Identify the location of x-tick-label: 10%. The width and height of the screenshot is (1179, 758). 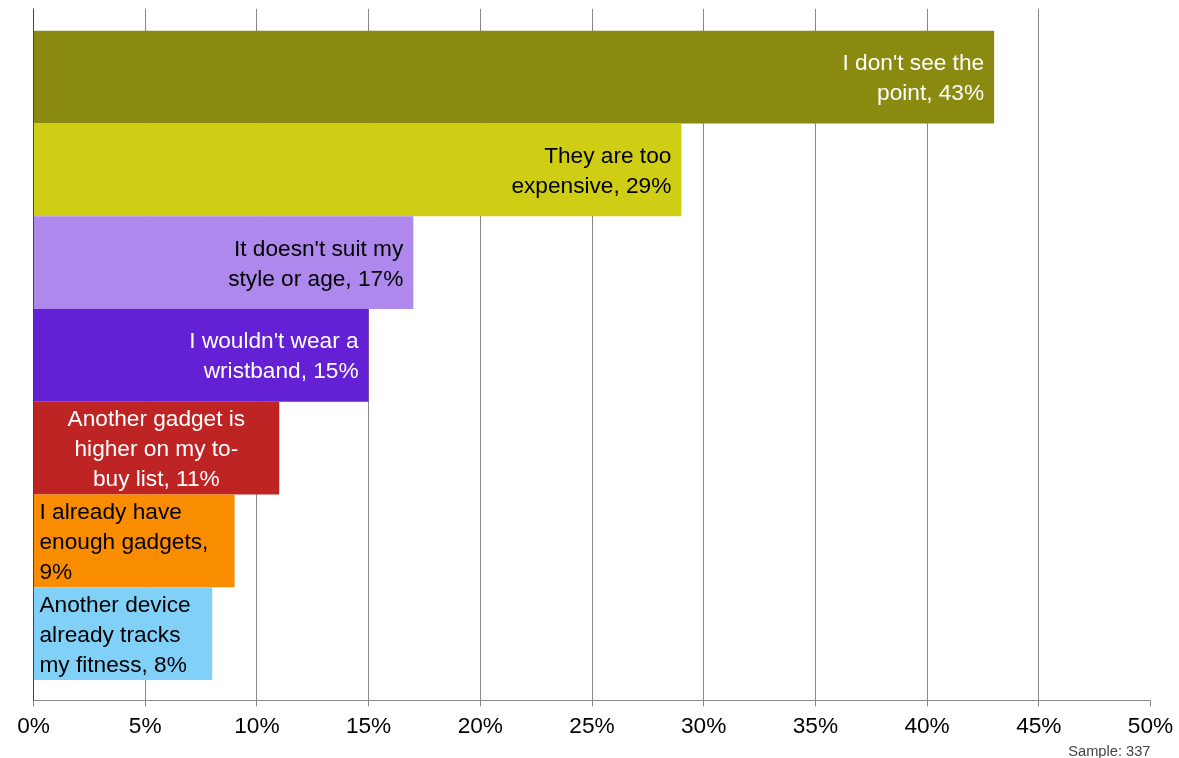
(257, 724).